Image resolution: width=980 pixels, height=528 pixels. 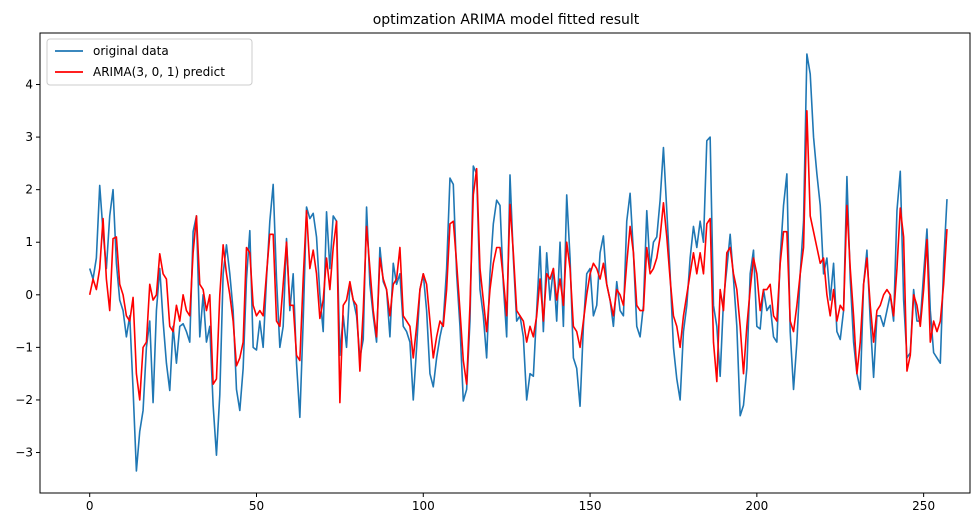 What do you see at coordinates (159, 72) in the screenshot?
I see `legend-label-arima-predict: ARIMA(3, 0, 1) predict` at bounding box center [159, 72].